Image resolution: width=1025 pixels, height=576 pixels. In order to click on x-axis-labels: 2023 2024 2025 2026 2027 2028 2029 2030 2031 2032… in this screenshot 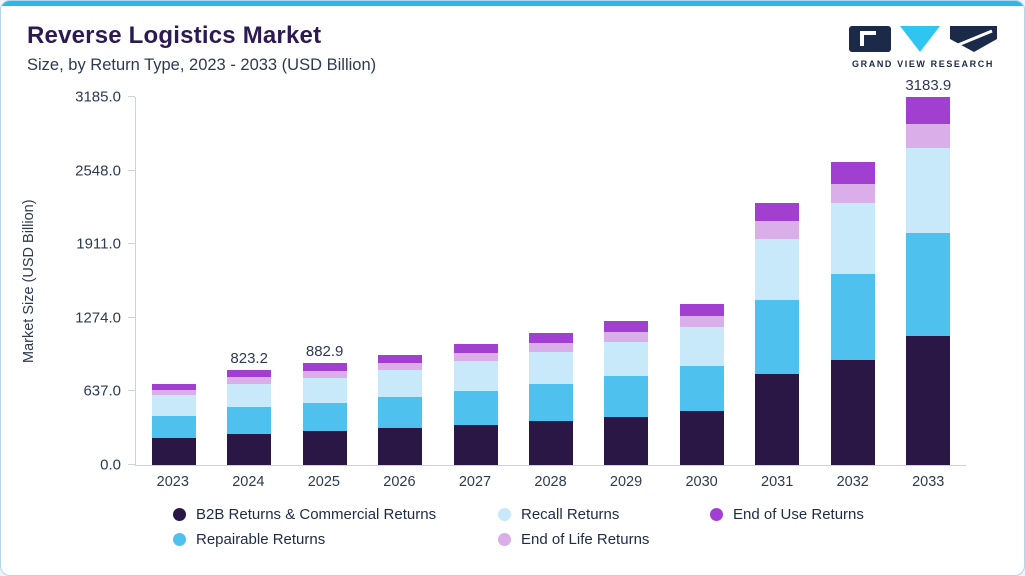, I will do `click(550, 482)`.